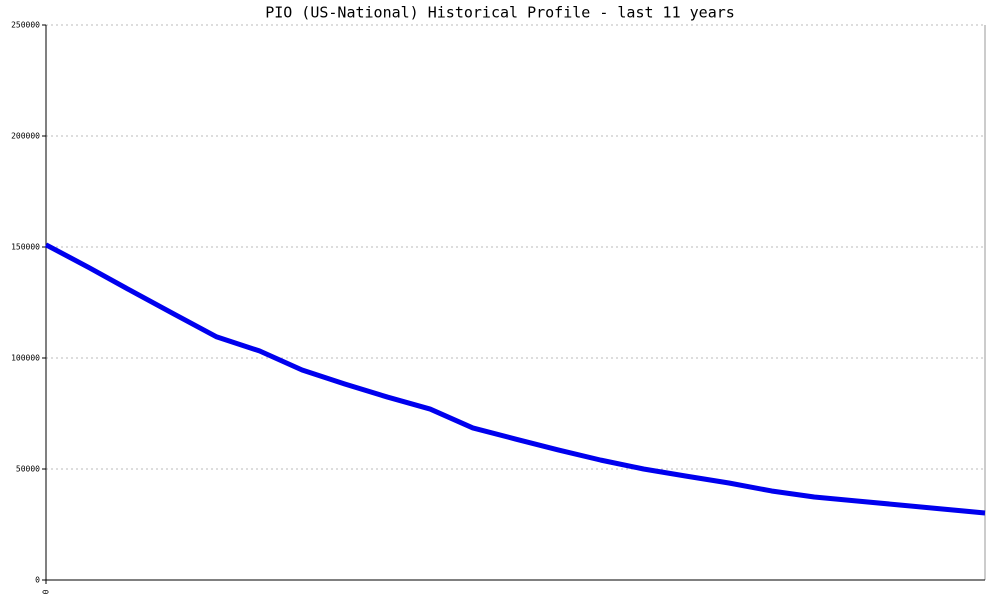  What do you see at coordinates (46, 591) in the screenshot?
I see `x-tick-label: 0` at bounding box center [46, 591].